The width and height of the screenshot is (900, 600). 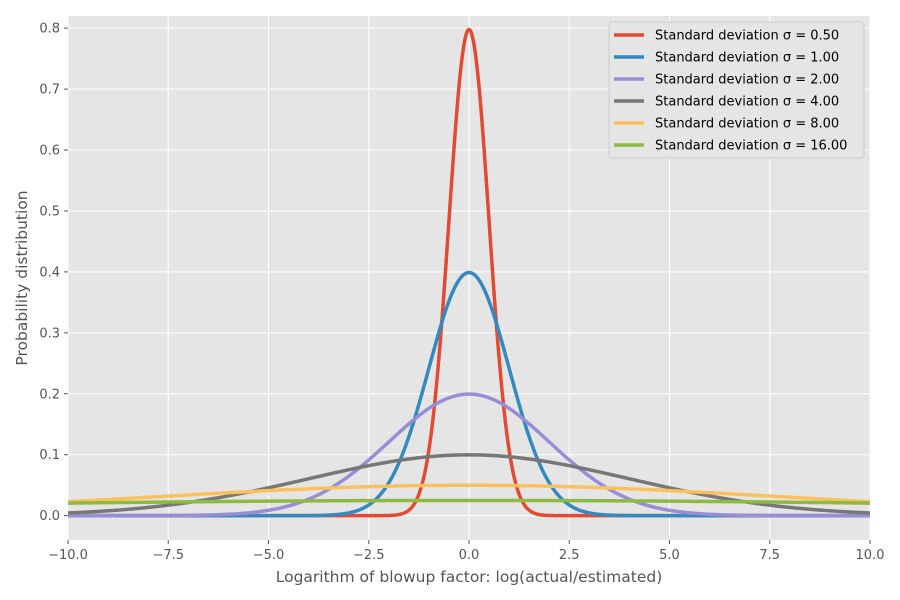 I want to click on y-tick-label: 0.4, so click(x=49, y=272).